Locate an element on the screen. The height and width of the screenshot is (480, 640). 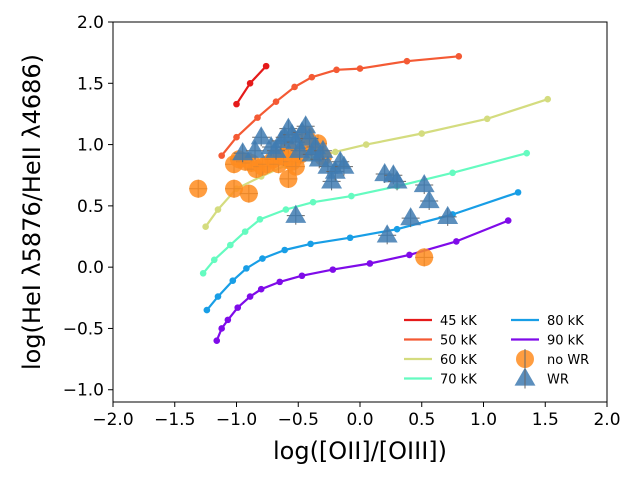
legend-label-0: 45 kK is located at coordinates (458, 321).